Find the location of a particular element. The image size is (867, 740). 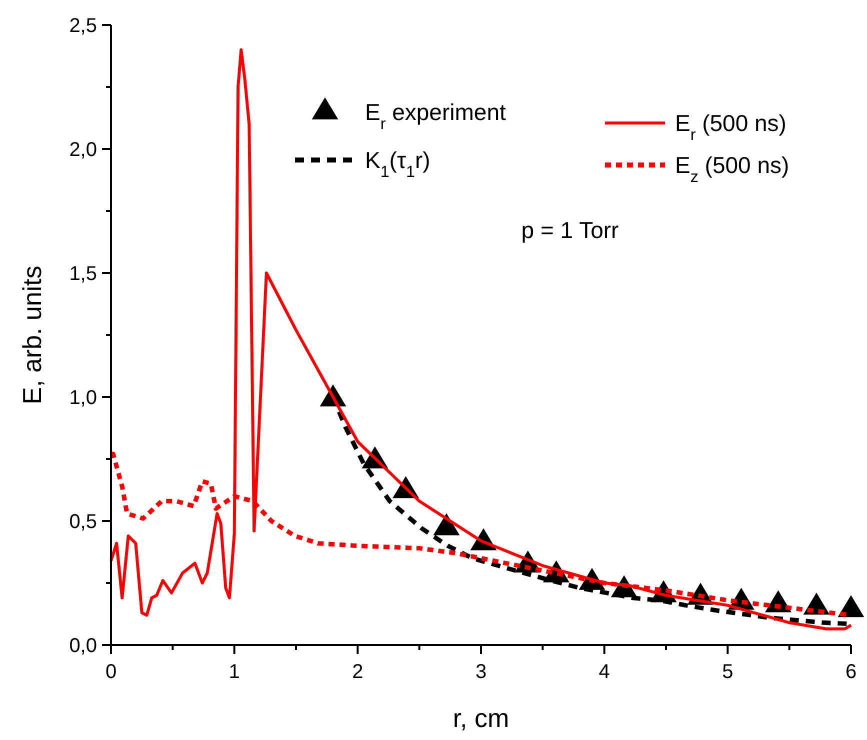

y-tick-label: 2,5 is located at coordinates (83, 26).